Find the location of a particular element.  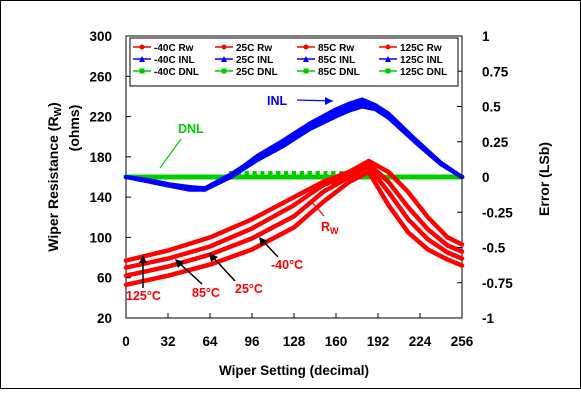

y-left-tick-label: 20 is located at coordinates (104, 318).